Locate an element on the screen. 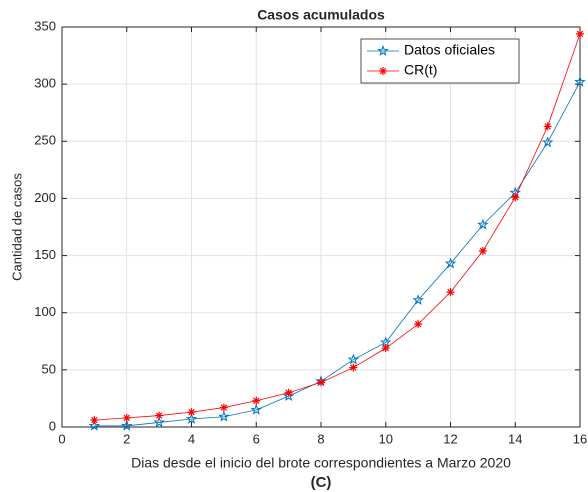 This screenshot has width=588, height=492. x-tick-label: 4 is located at coordinates (191, 438).